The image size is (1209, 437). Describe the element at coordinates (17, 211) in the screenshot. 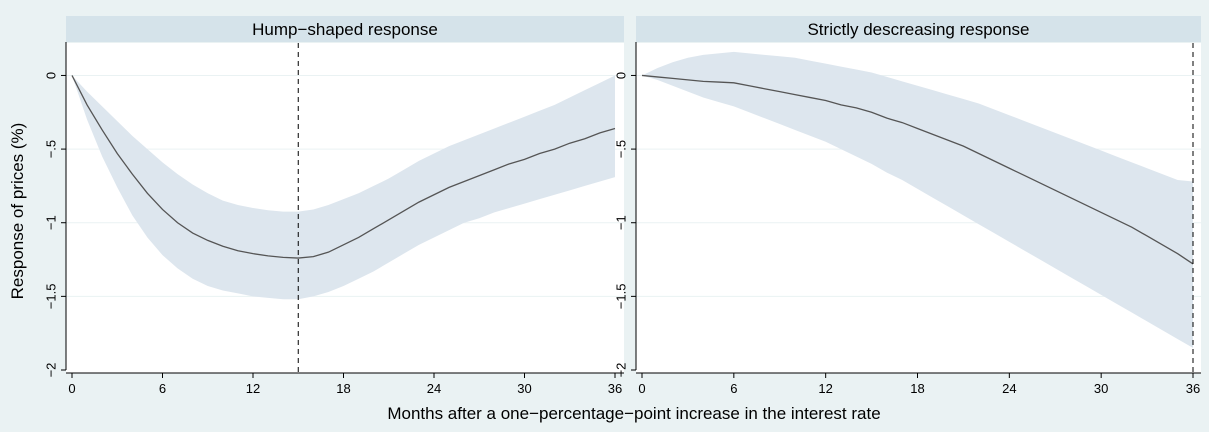

I see `y-axis-title: Response of prices (%)` at that location.